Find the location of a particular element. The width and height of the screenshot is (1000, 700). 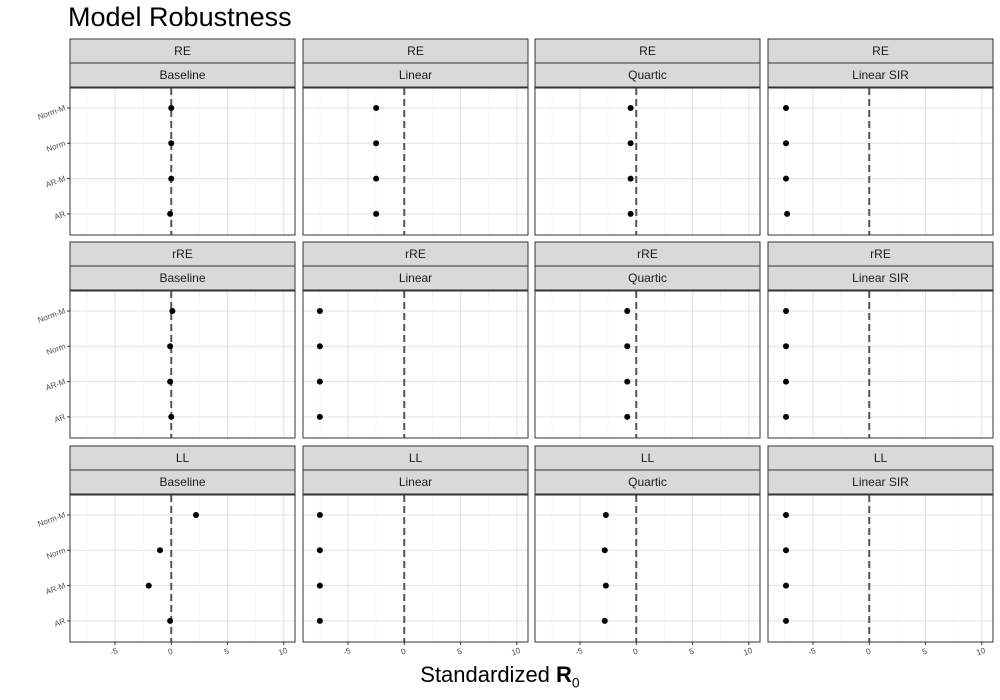

strip-row-label: RE is located at coordinates (880, 51).